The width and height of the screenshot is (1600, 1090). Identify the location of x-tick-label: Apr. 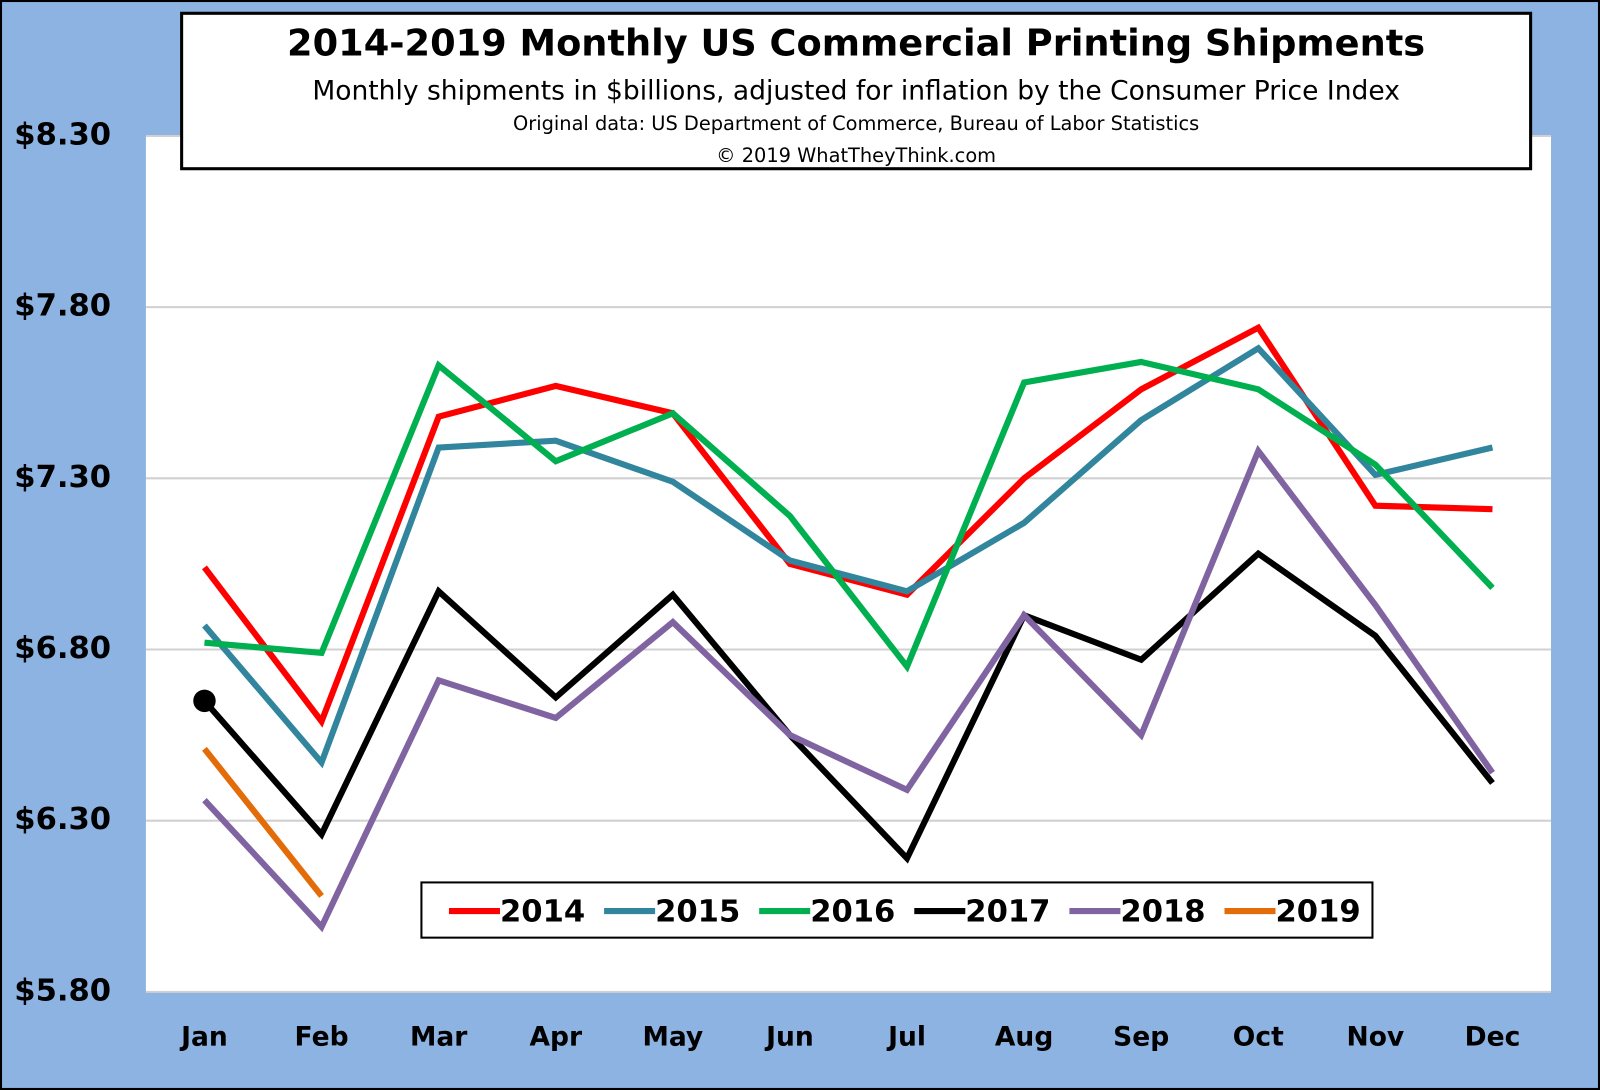
(555, 1036).